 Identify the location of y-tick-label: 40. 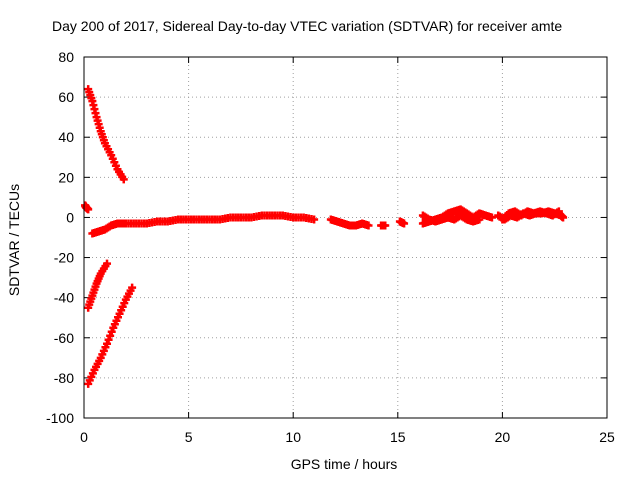
(66, 137).